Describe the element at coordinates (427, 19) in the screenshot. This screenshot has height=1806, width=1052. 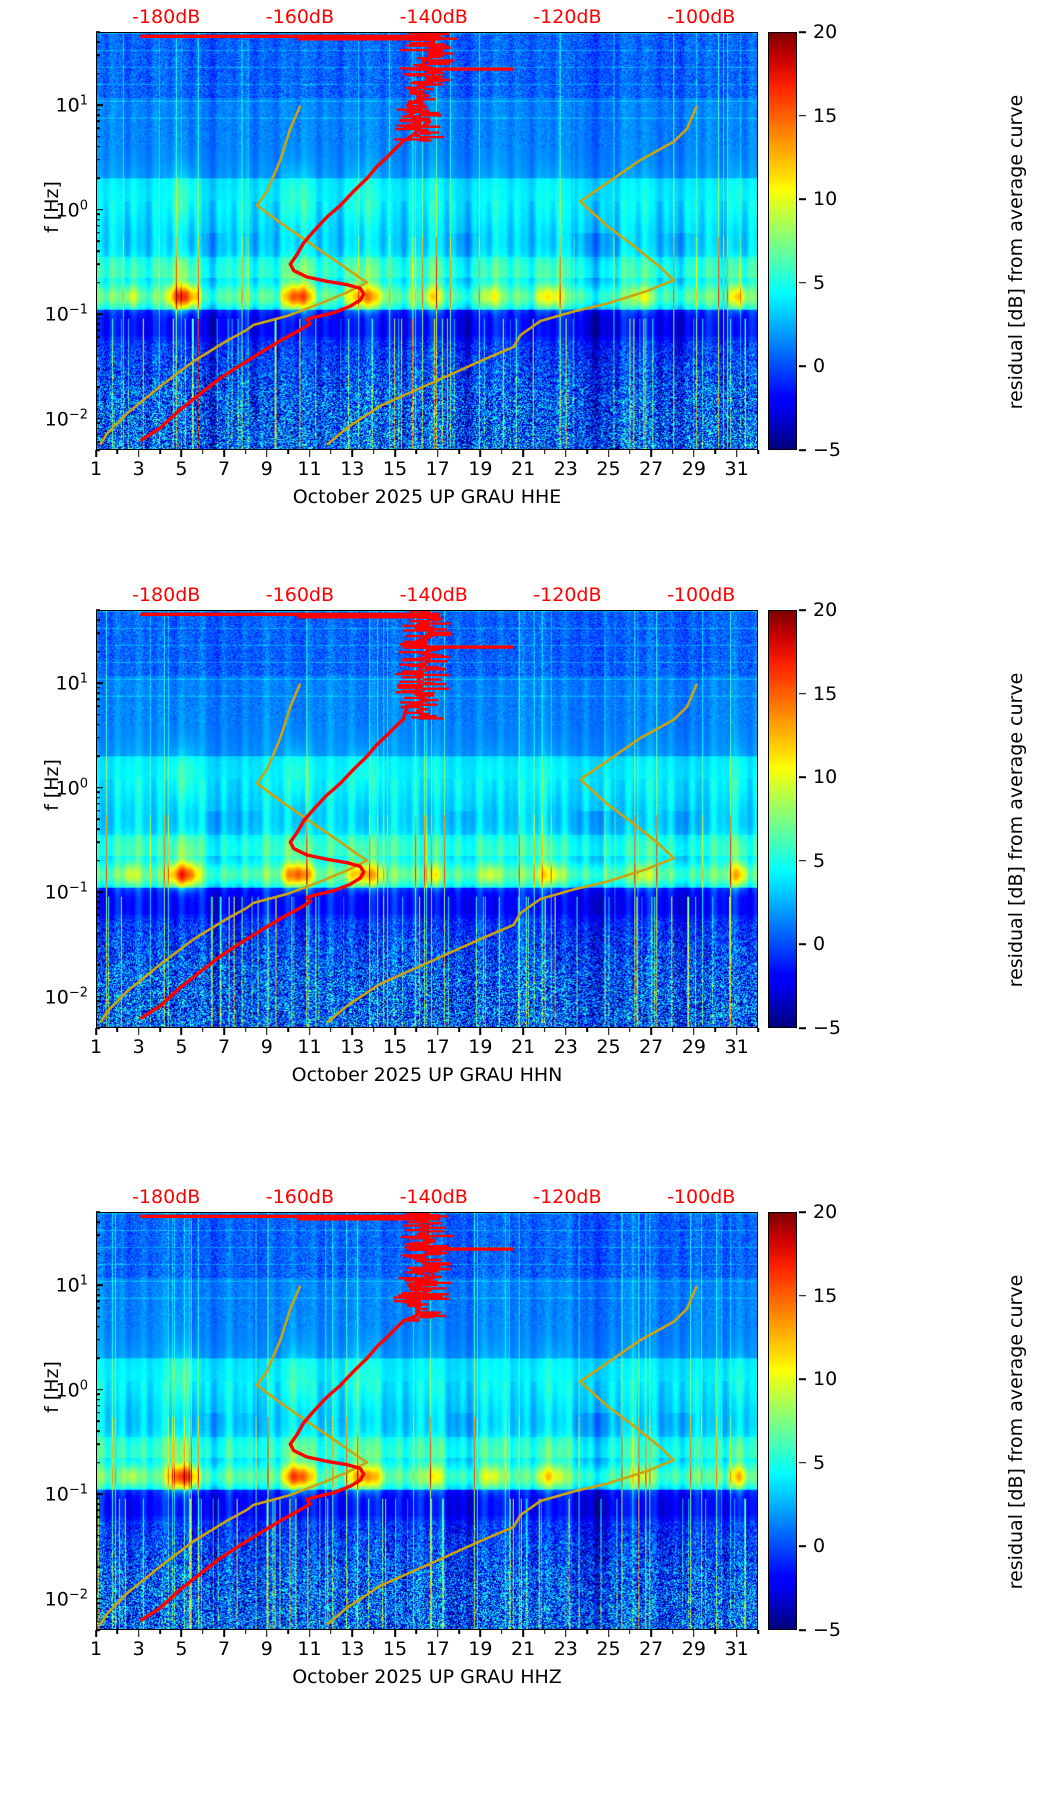
I see `db-axis-top-hhe: -180dB -160dB -140dB -120dB -100dB` at that location.